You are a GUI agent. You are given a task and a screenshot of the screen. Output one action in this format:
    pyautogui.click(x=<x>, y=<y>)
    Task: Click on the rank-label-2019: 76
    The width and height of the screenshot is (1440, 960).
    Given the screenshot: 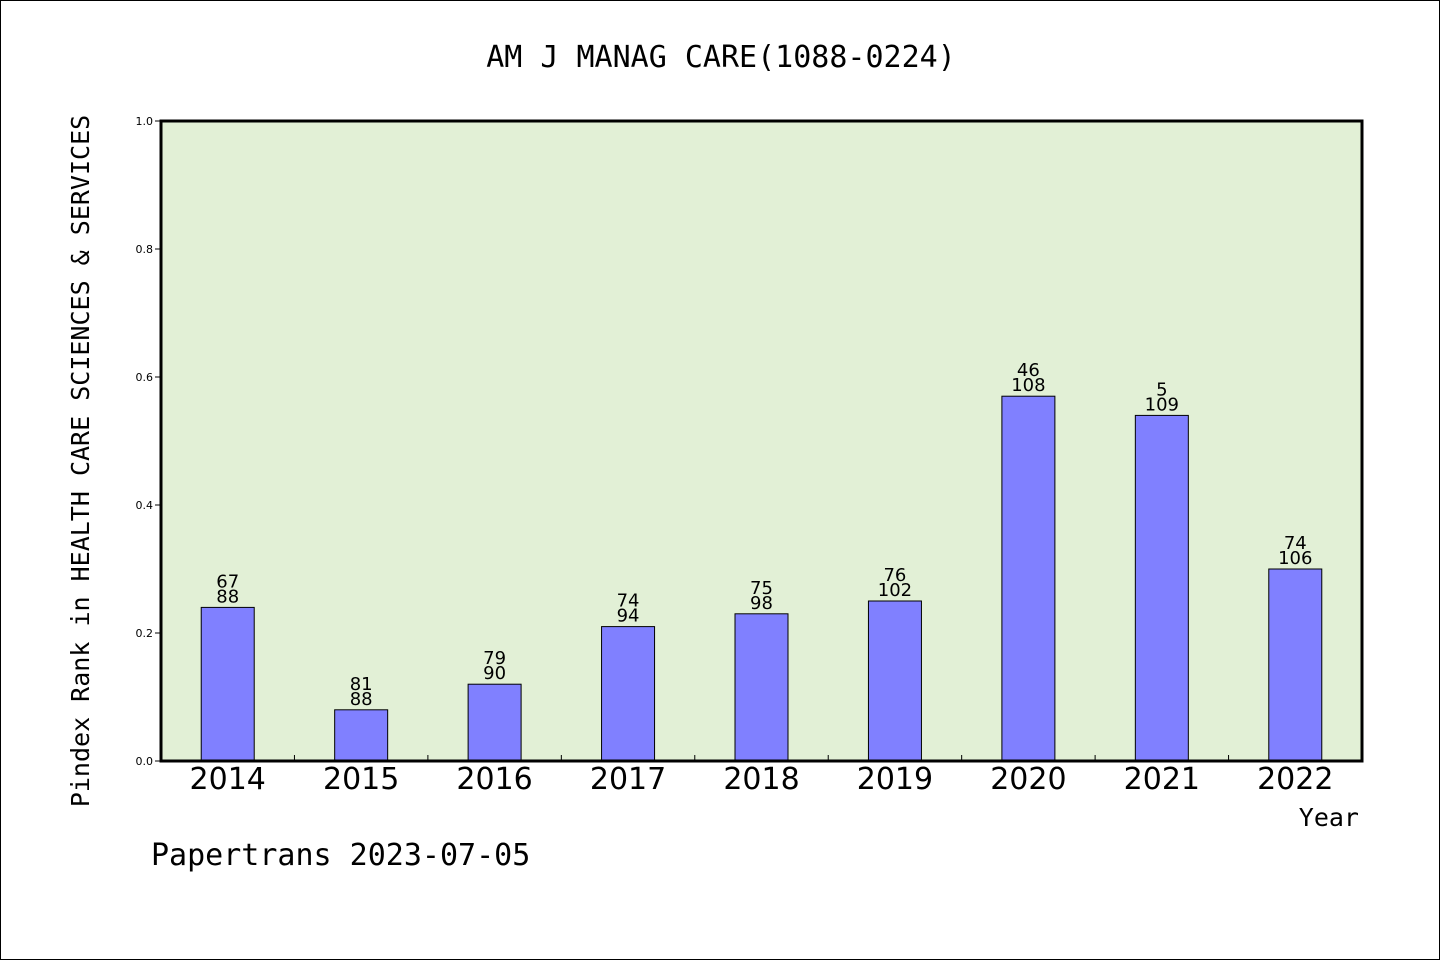 What is the action you would take?
    pyautogui.click(x=894, y=575)
    